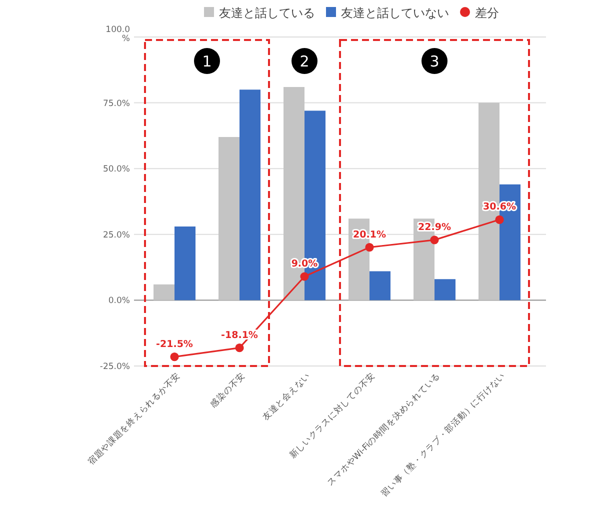  I want to click on y-tick-label: 25.0%, so click(116, 235).